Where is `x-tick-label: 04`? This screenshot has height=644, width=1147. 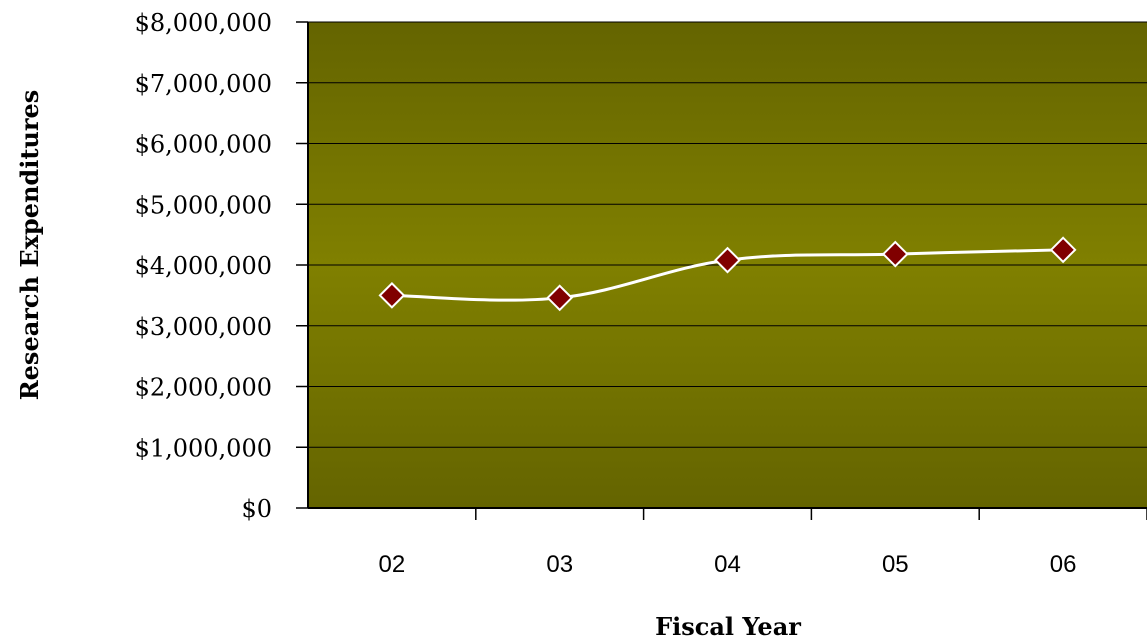 x-tick-label: 04 is located at coordinates (727, 564).